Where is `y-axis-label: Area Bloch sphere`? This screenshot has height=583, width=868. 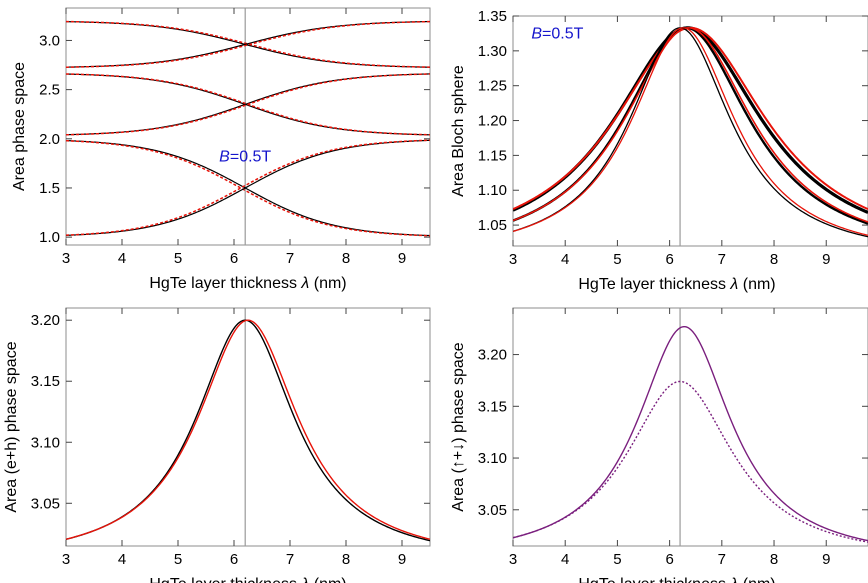 y-axis-label: Area Bloch sphere is located at coordinates (458, 131).